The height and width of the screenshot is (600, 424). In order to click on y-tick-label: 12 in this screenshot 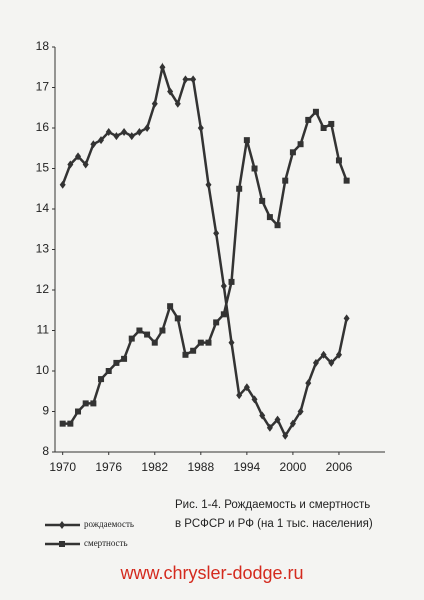, I will do `click(43, 289)`.